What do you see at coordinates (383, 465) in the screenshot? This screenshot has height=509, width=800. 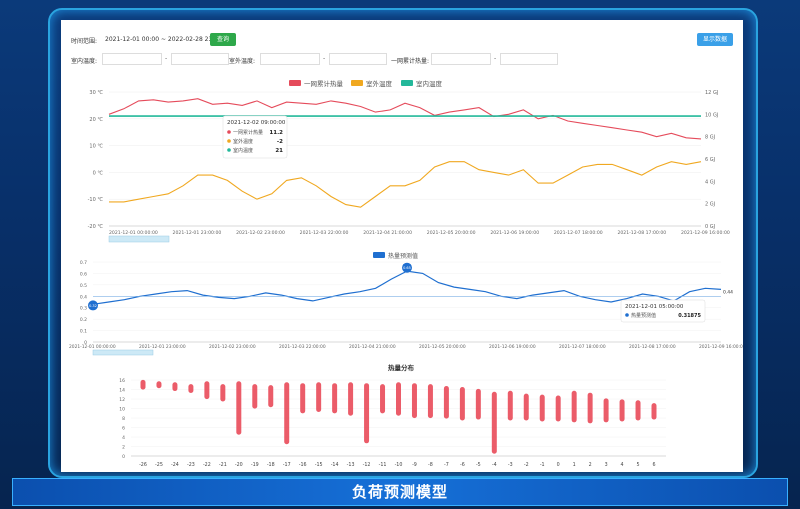 I see `x-tick-label: -11` at bounding box center [383, 465].